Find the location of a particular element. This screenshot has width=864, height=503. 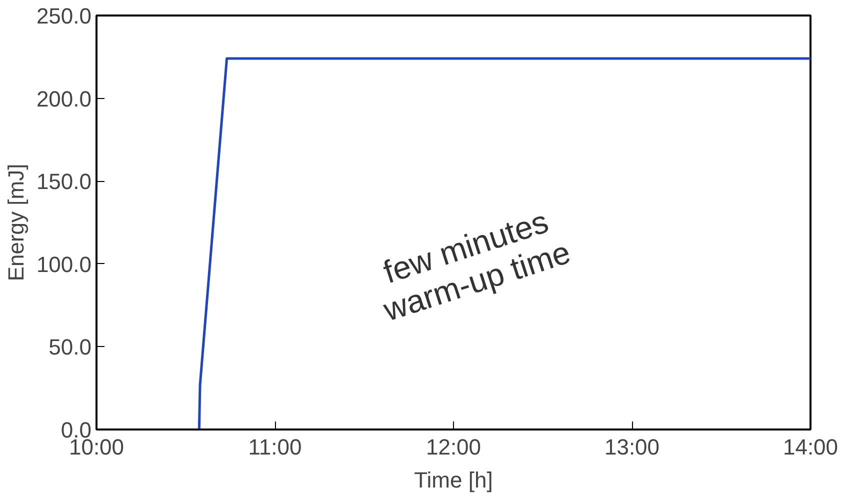

y-tick-label: 250.0 is located at coordinates (64, 16).